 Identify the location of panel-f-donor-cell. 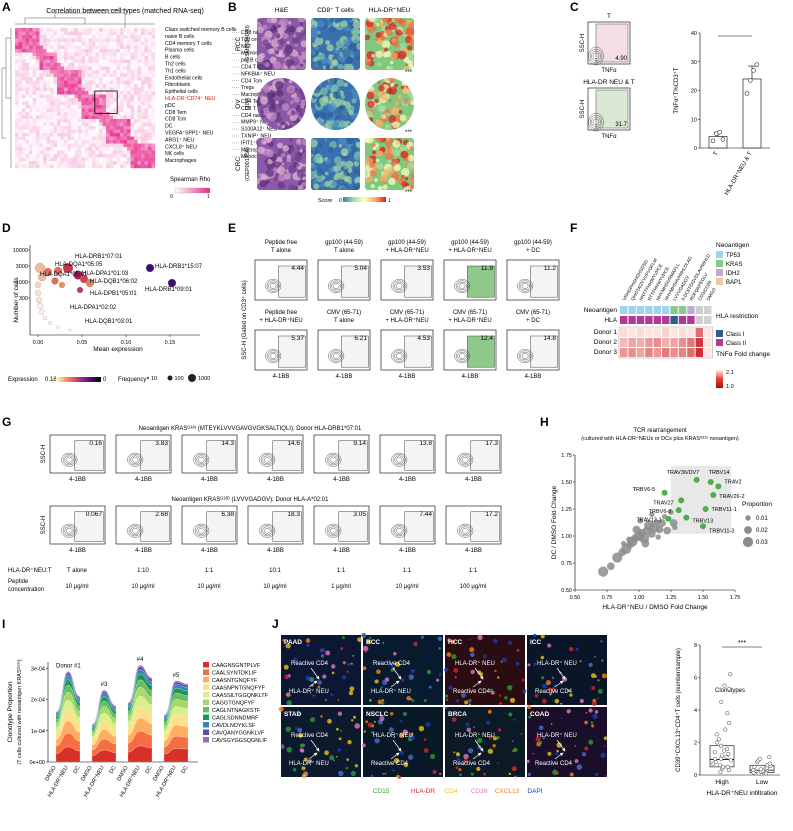
(624, 332).